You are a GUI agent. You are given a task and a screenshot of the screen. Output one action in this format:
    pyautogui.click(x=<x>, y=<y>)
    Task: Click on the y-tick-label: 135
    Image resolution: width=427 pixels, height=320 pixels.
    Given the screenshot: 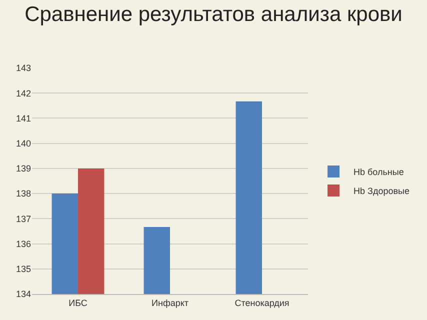 What is the action you would take?
    pyautogui.click(x=23, y=269)
    